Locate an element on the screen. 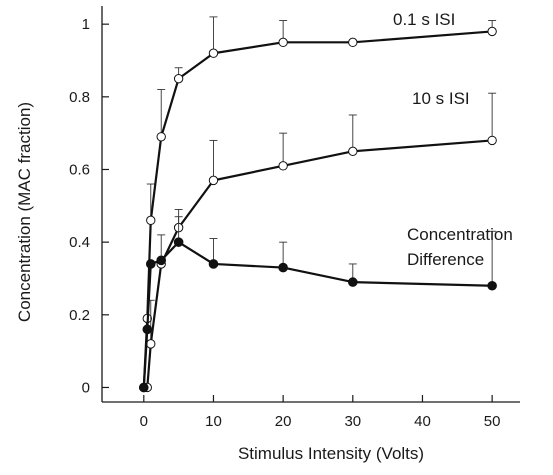  annotation-slow-isi: 10 s ISI is located at coordinates (441, 98).